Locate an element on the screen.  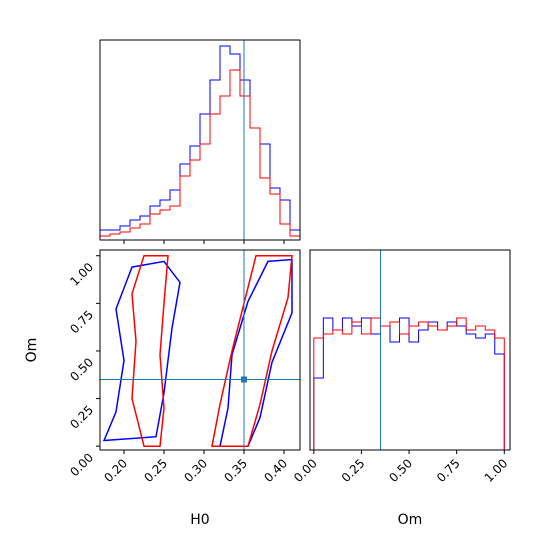
h0-tick-label: 0.20 is located at coordinates (115, 470).